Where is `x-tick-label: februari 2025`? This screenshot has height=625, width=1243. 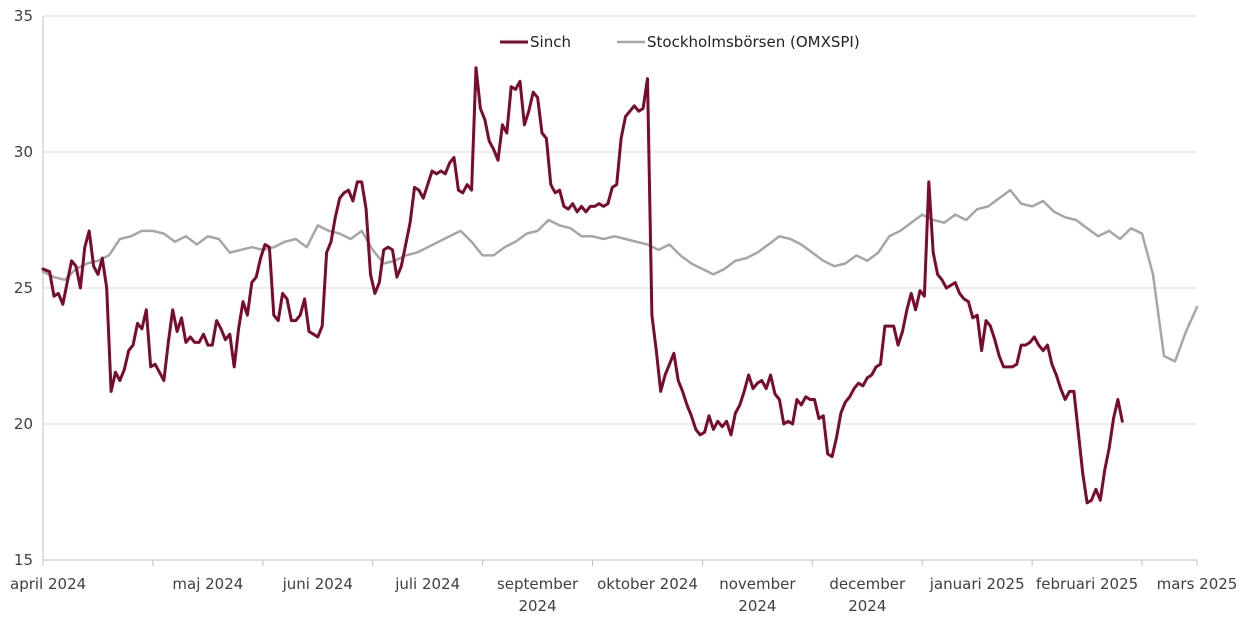
x-tick-label: februari 2025 is located at coordinates (1087, 584).